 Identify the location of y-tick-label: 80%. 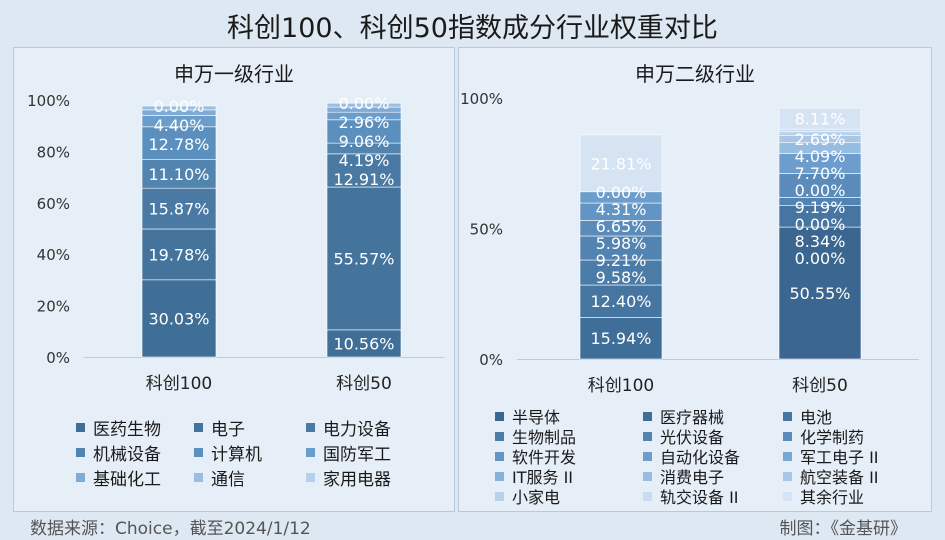
(53, 152).